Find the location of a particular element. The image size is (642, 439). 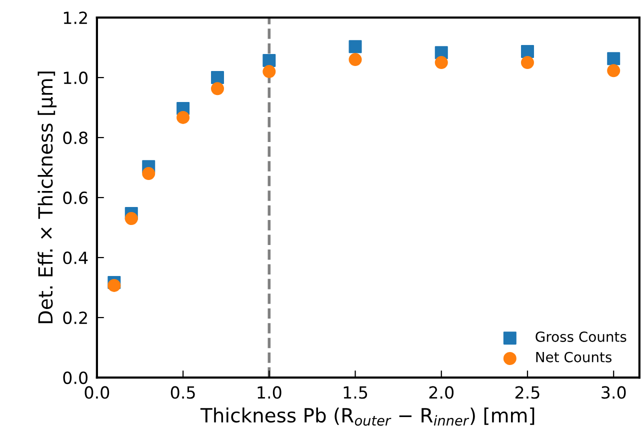

x-tick-label: 0.0 is located at coordinates (97, 392).